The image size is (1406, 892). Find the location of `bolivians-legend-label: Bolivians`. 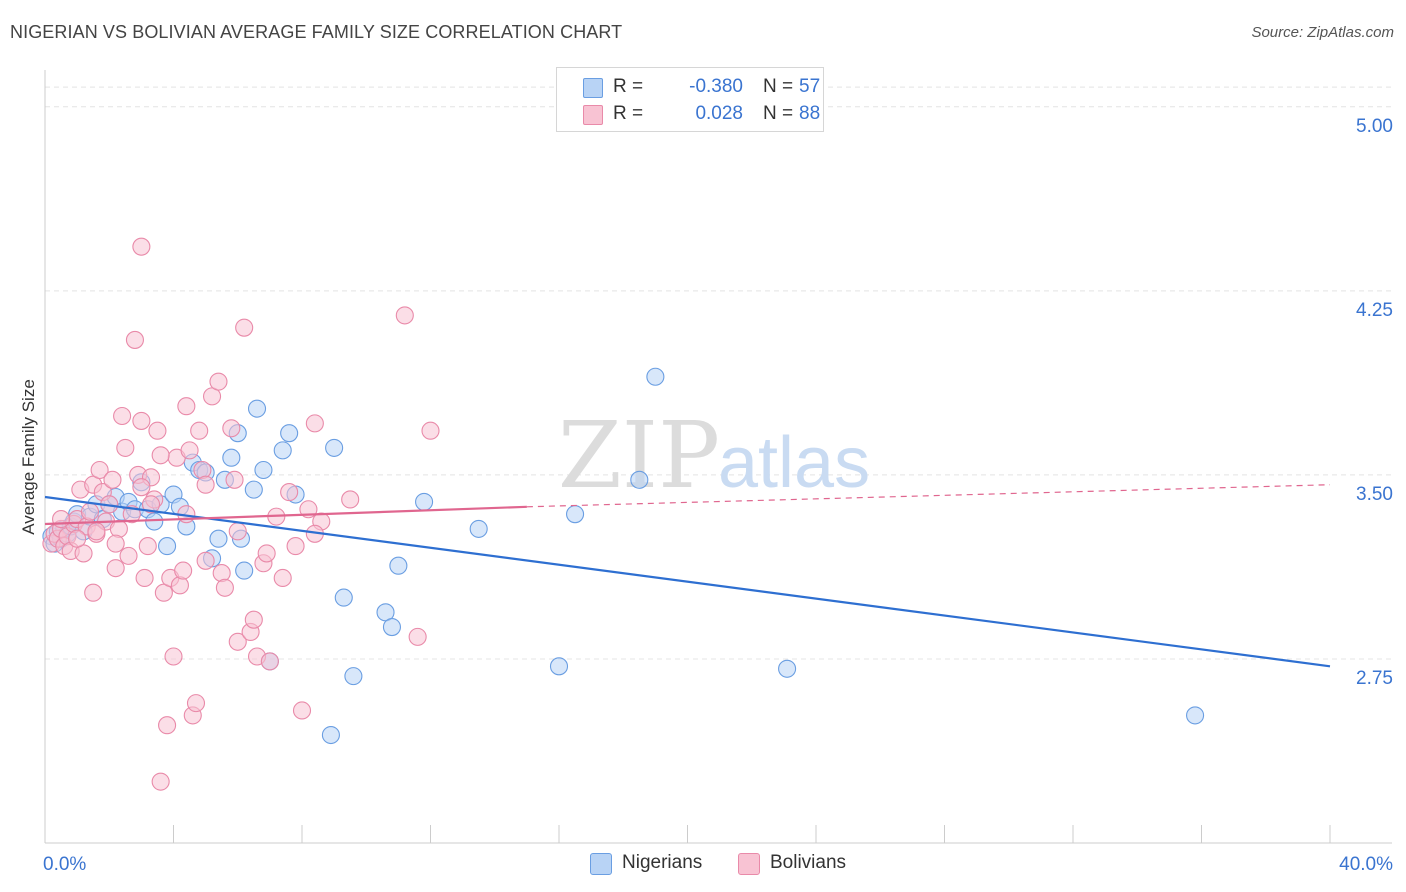

bolivians-legend-label: Bolivians is located at coordinates (808, 862).